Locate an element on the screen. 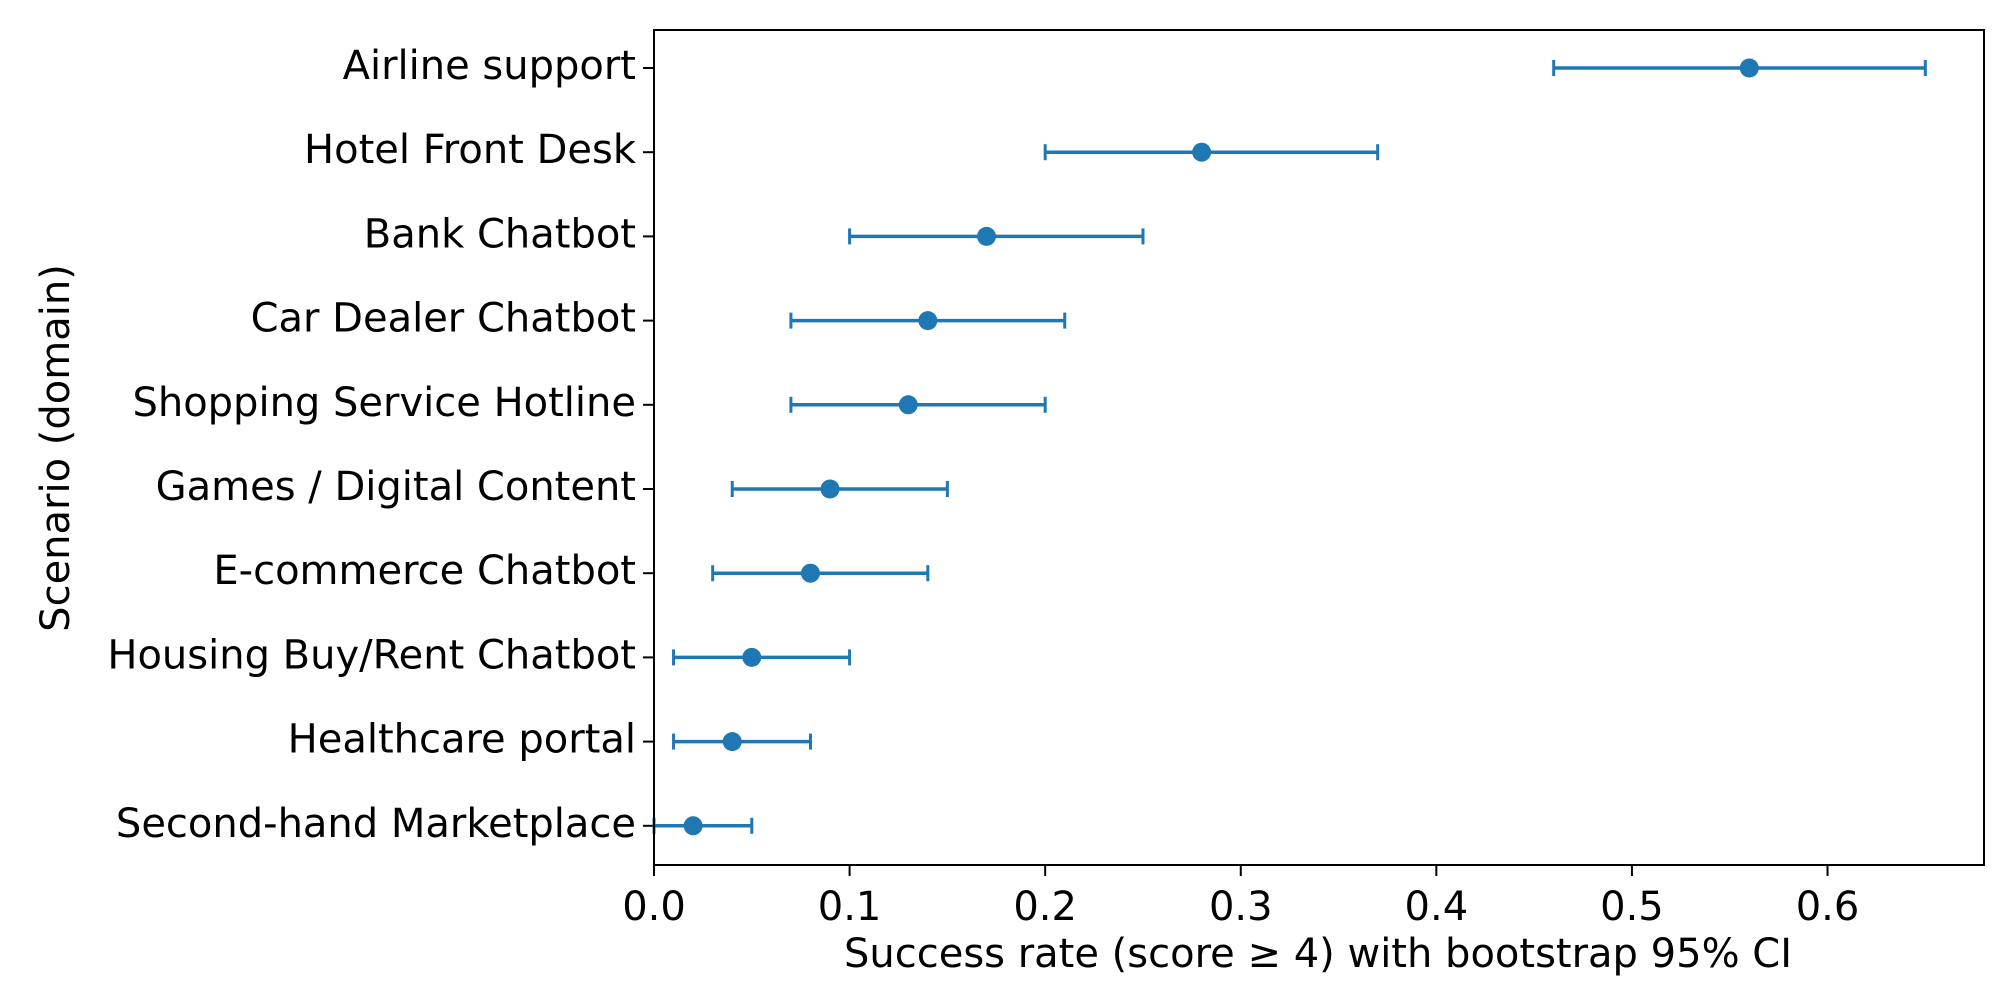 The width and height of the screenshot is (2000, 1000). y-tick-label: Bank Chatbot is located at coordinates (500, 234).